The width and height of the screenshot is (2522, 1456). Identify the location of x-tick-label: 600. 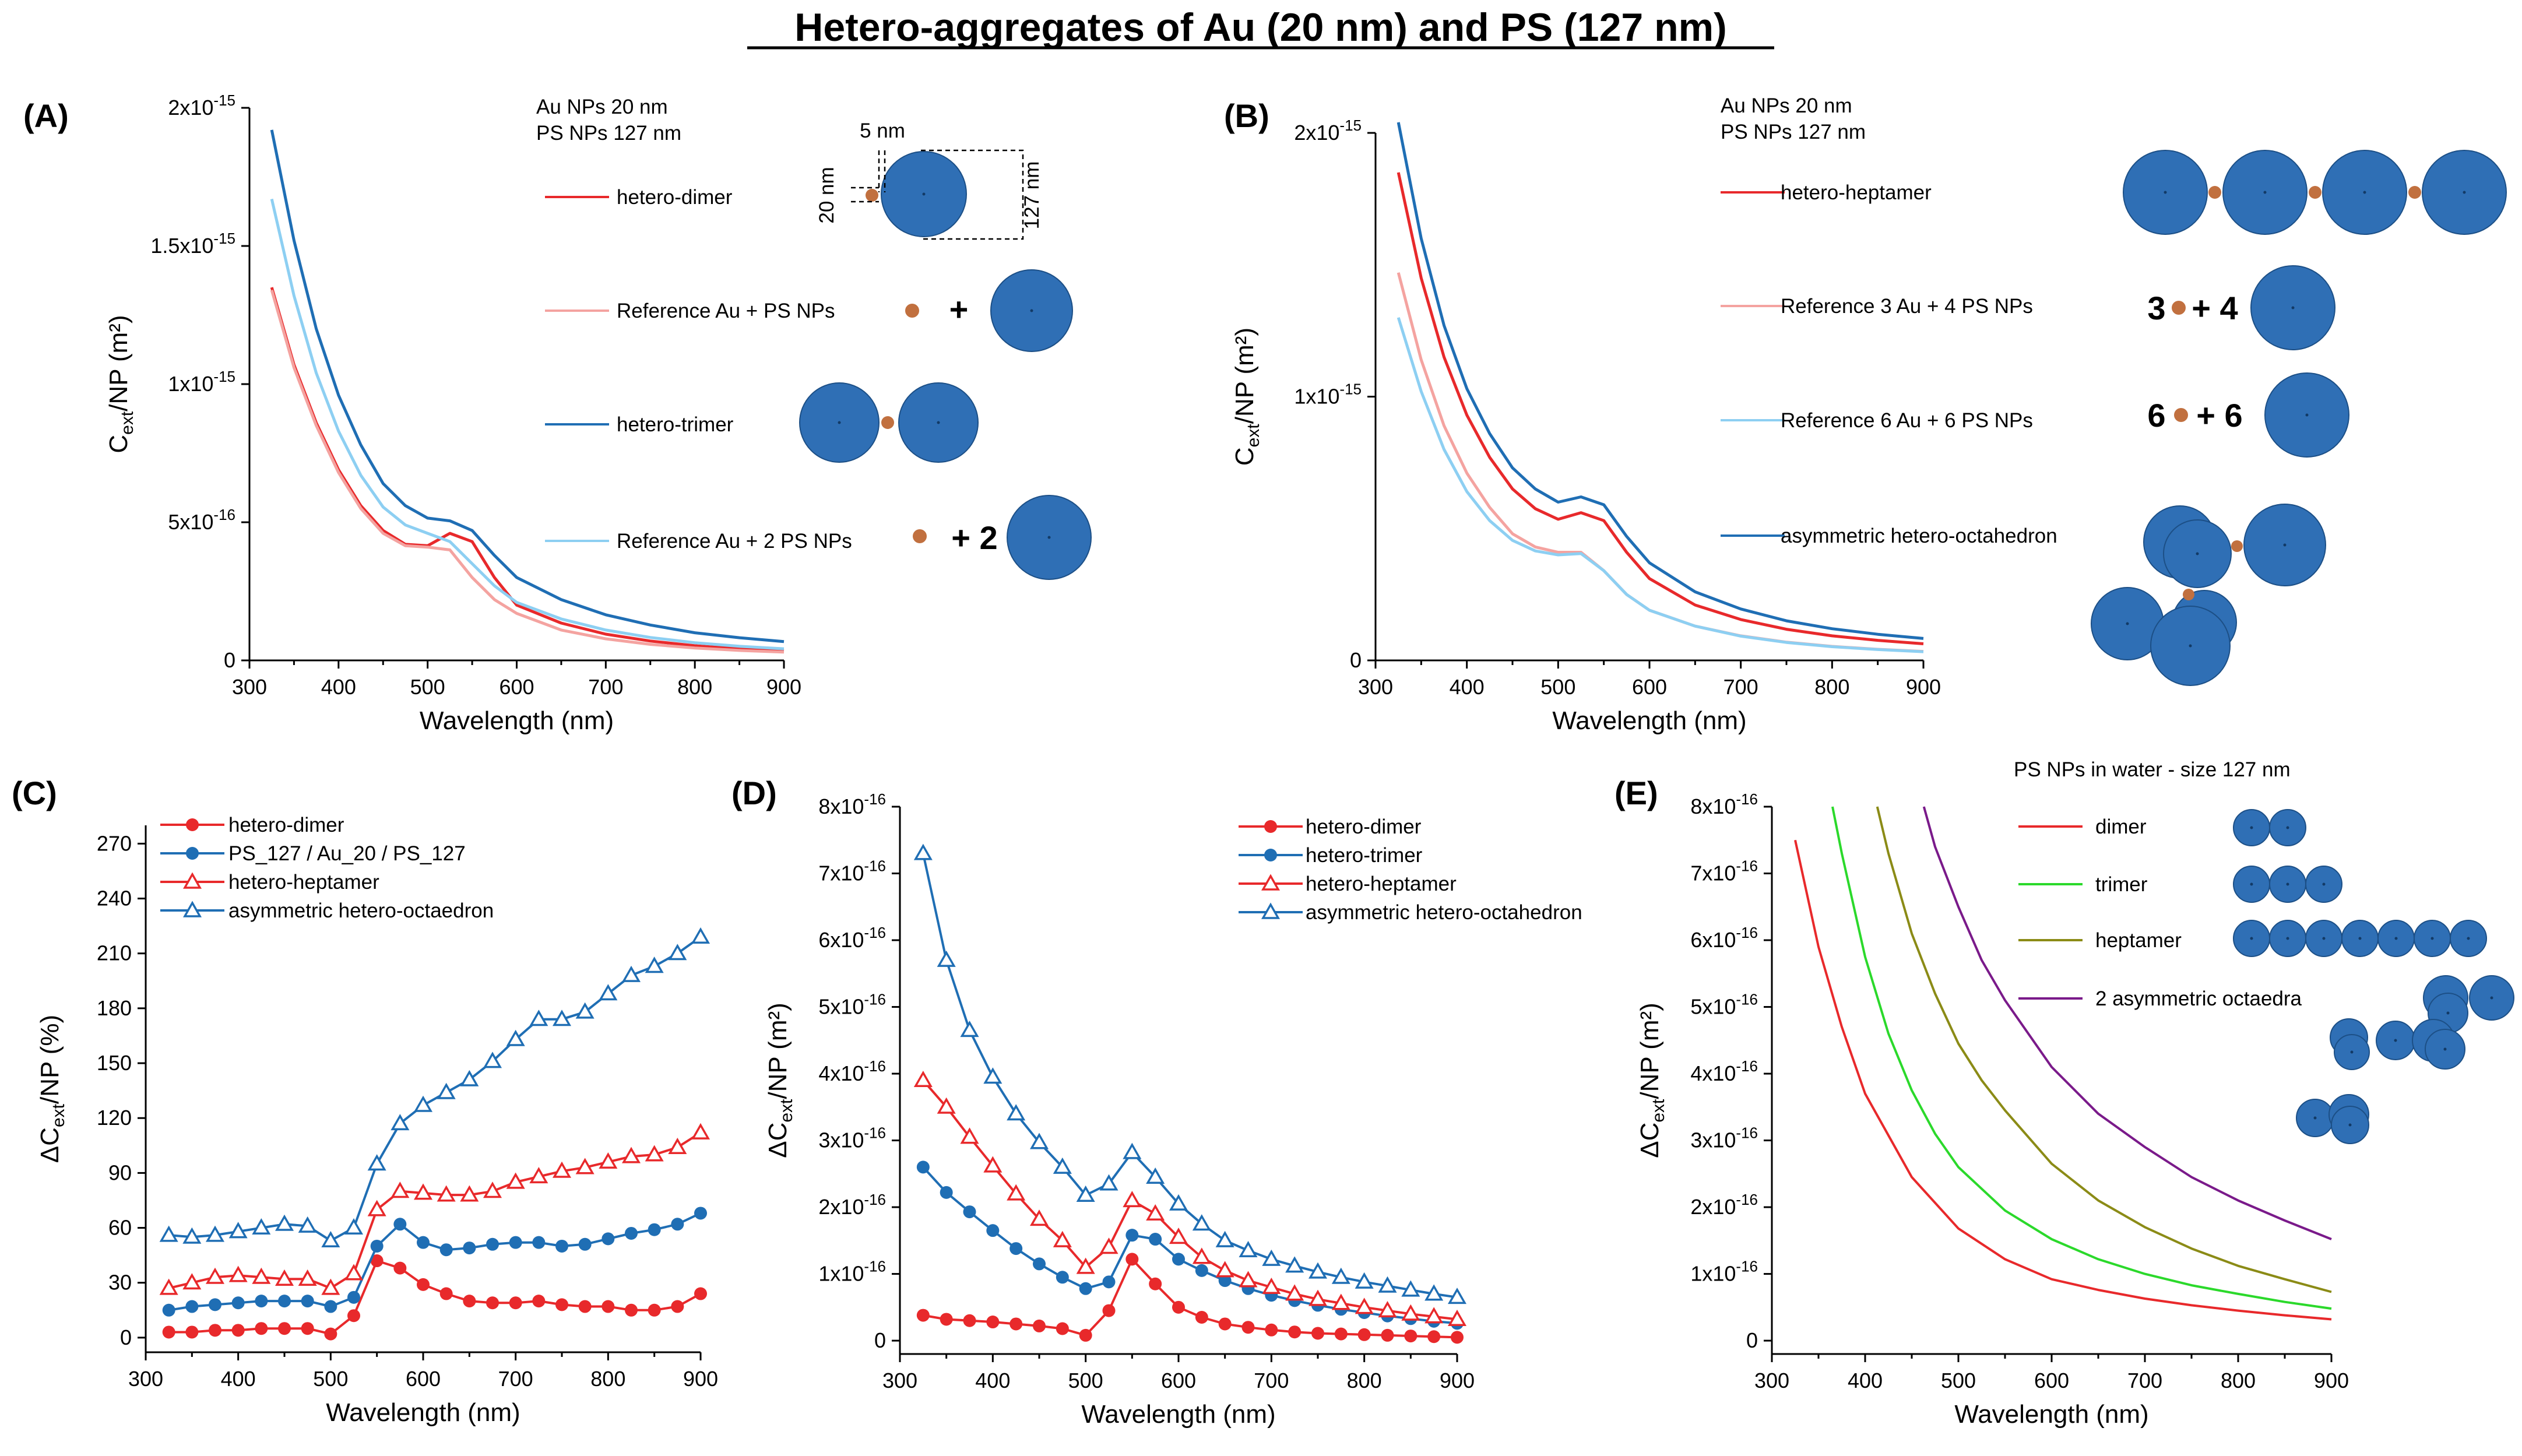
(1649, 687).